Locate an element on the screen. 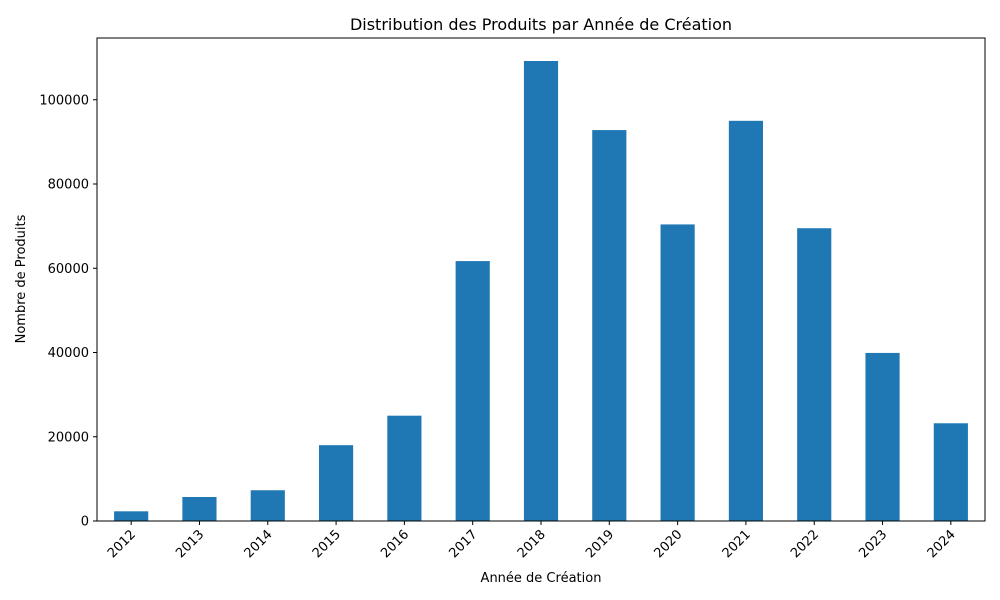 The image size is (1000, 600). bar-2023 is located at coordinates (882, 436).